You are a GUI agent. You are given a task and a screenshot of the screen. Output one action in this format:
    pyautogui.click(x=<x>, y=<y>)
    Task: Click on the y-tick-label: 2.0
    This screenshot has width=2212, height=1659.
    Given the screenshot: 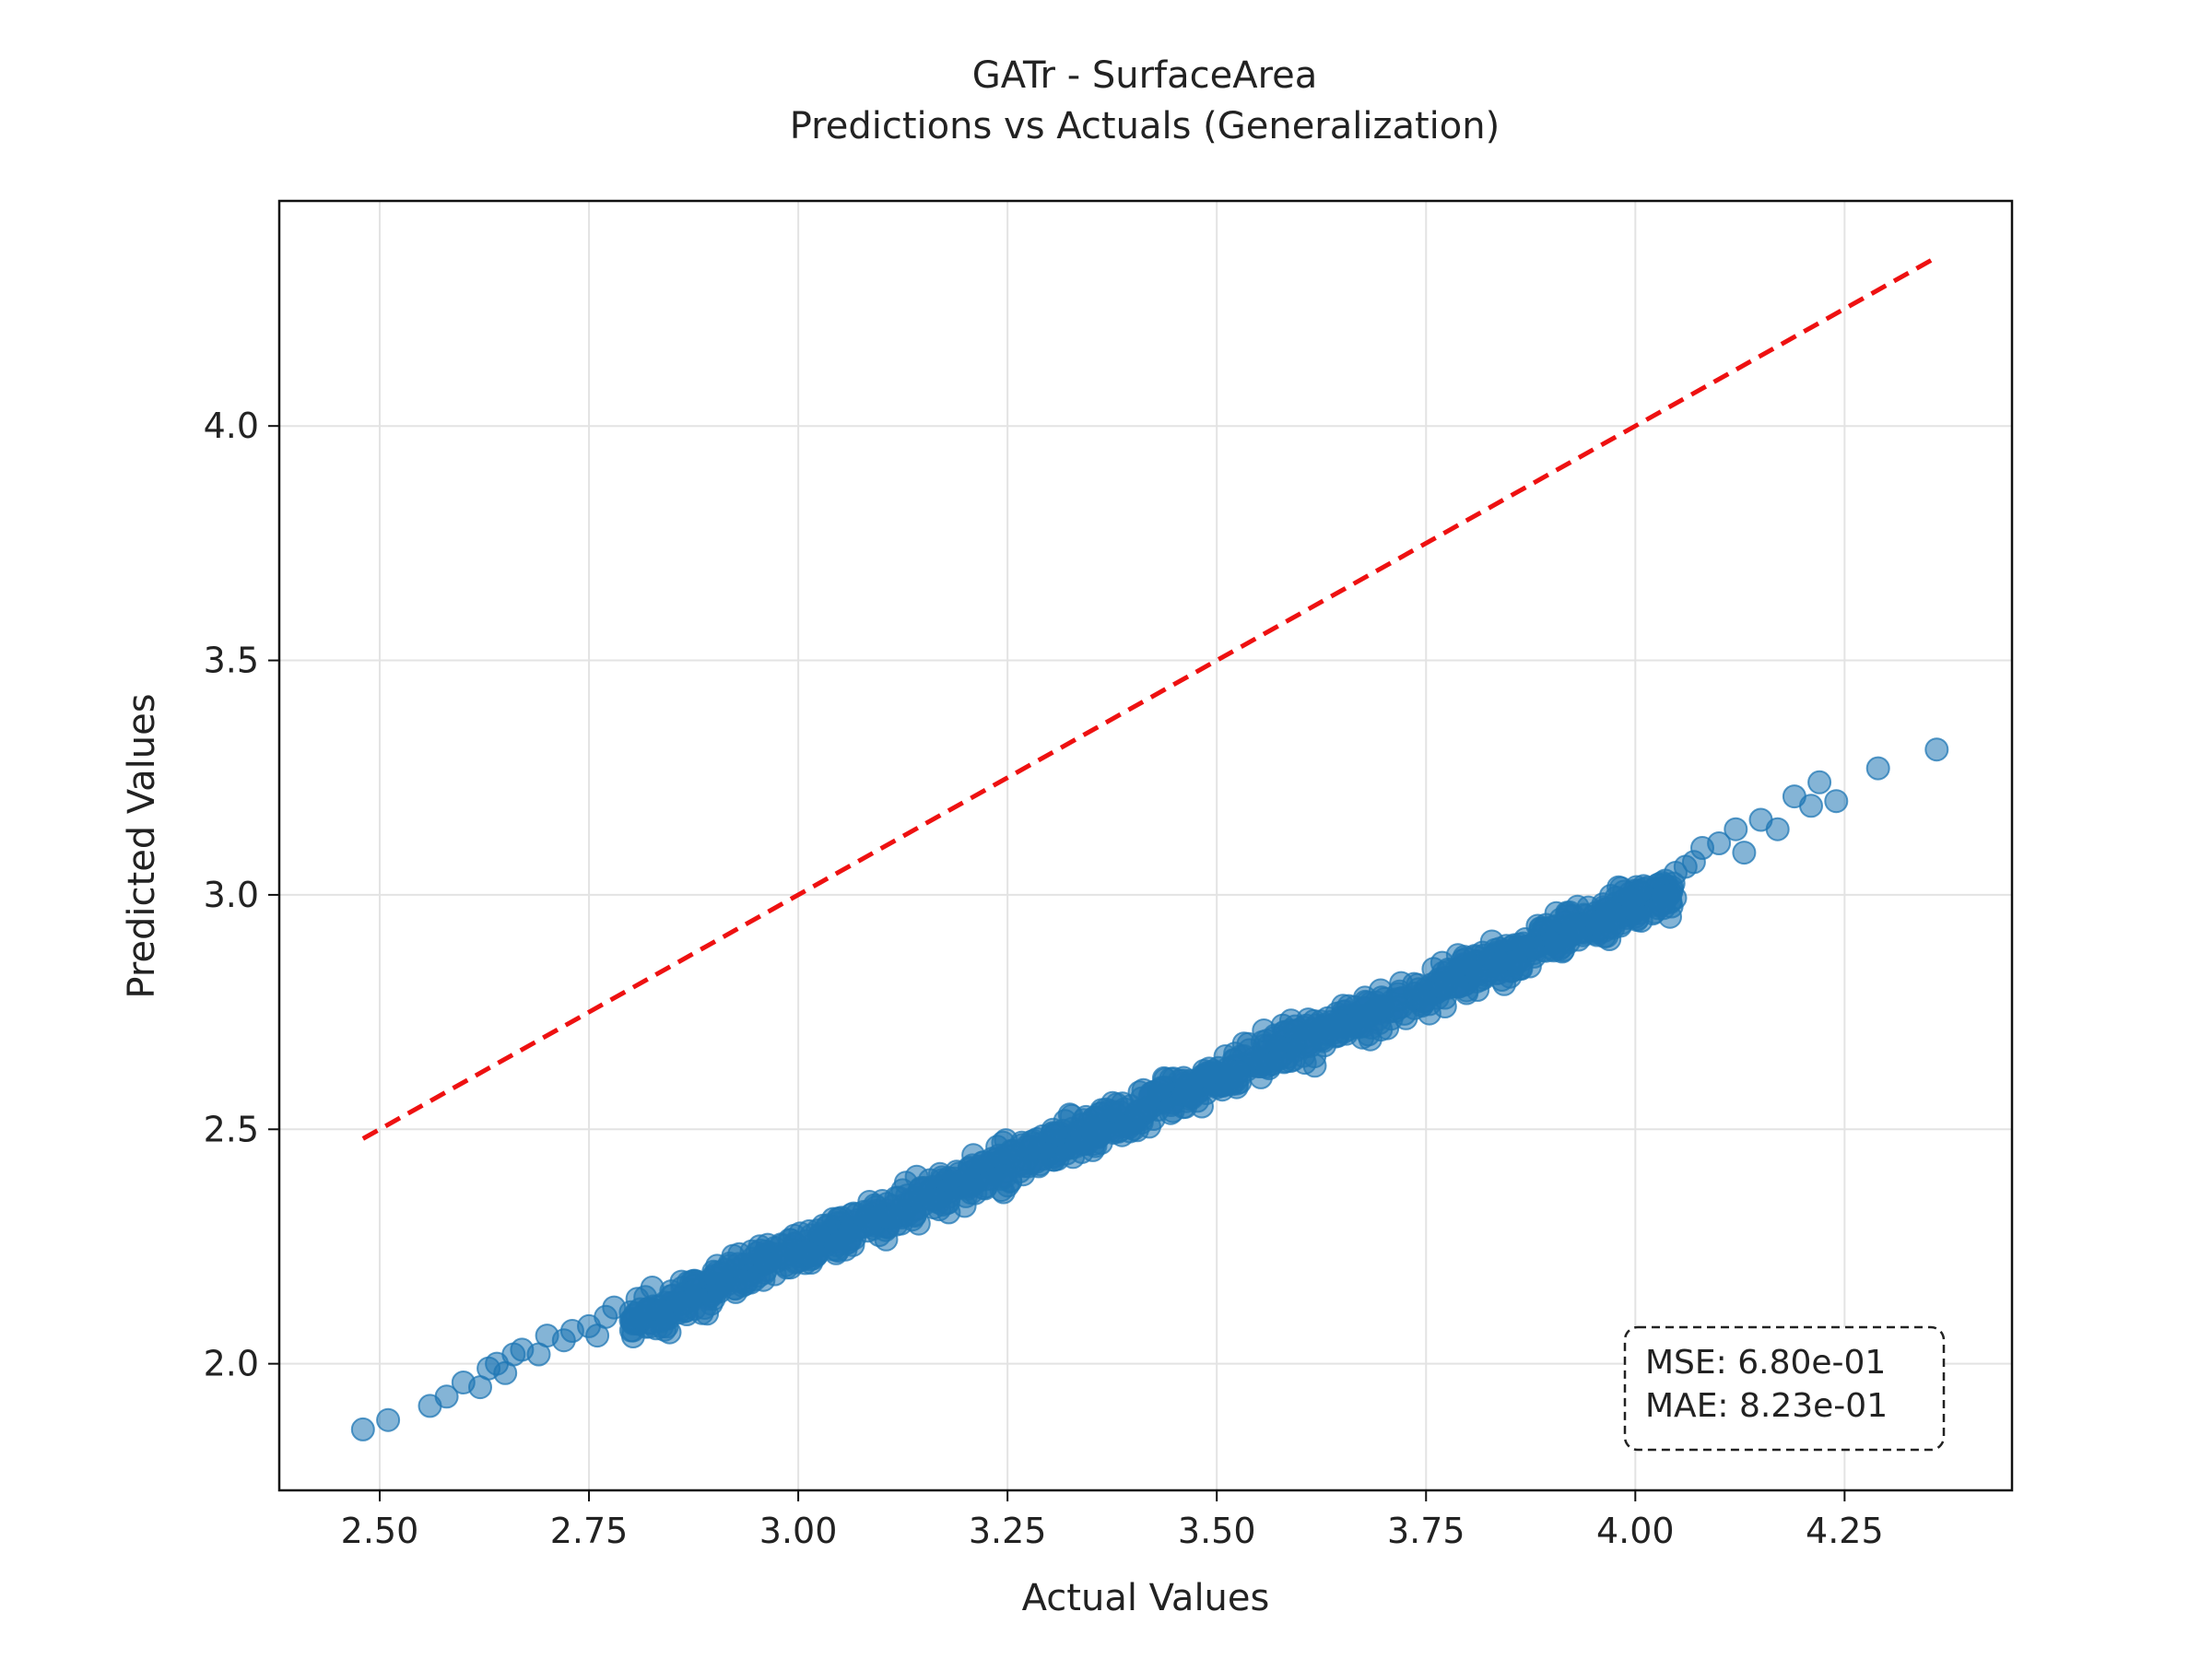 What is the action you would take?
    pyautogui.click(x=231, y=1364)
    